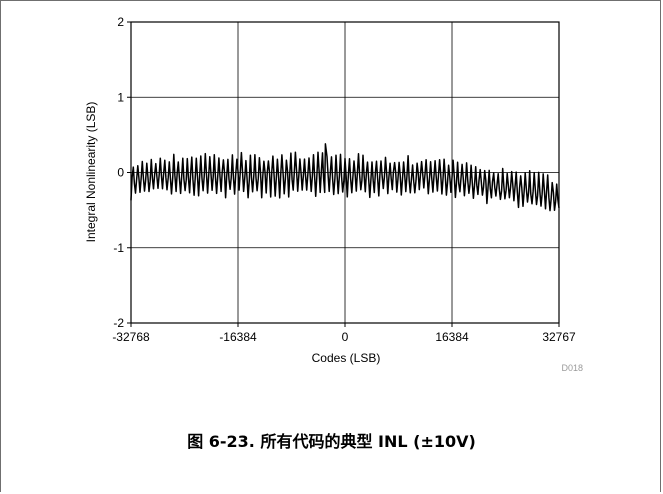 The height and width of the screenshot is (494, 663). Describe the element at coordinates (572, 368) in the screenshot. I see `figure-id: D018` at that location.